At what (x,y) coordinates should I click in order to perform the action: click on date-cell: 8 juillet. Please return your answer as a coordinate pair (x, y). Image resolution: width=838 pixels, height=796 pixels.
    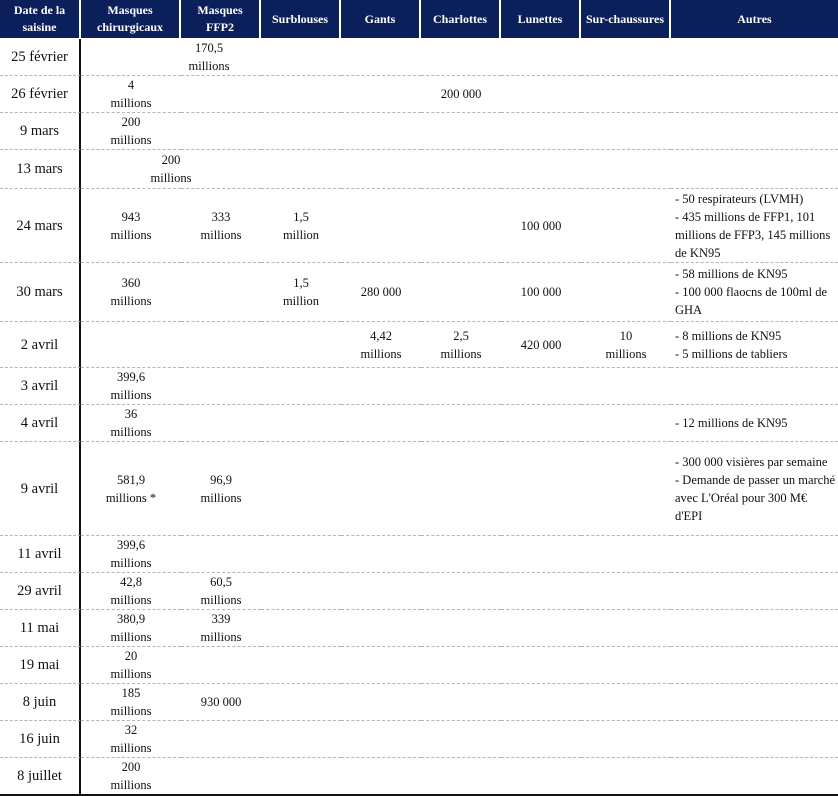
    Looking at the image, I should click on (40, 777).